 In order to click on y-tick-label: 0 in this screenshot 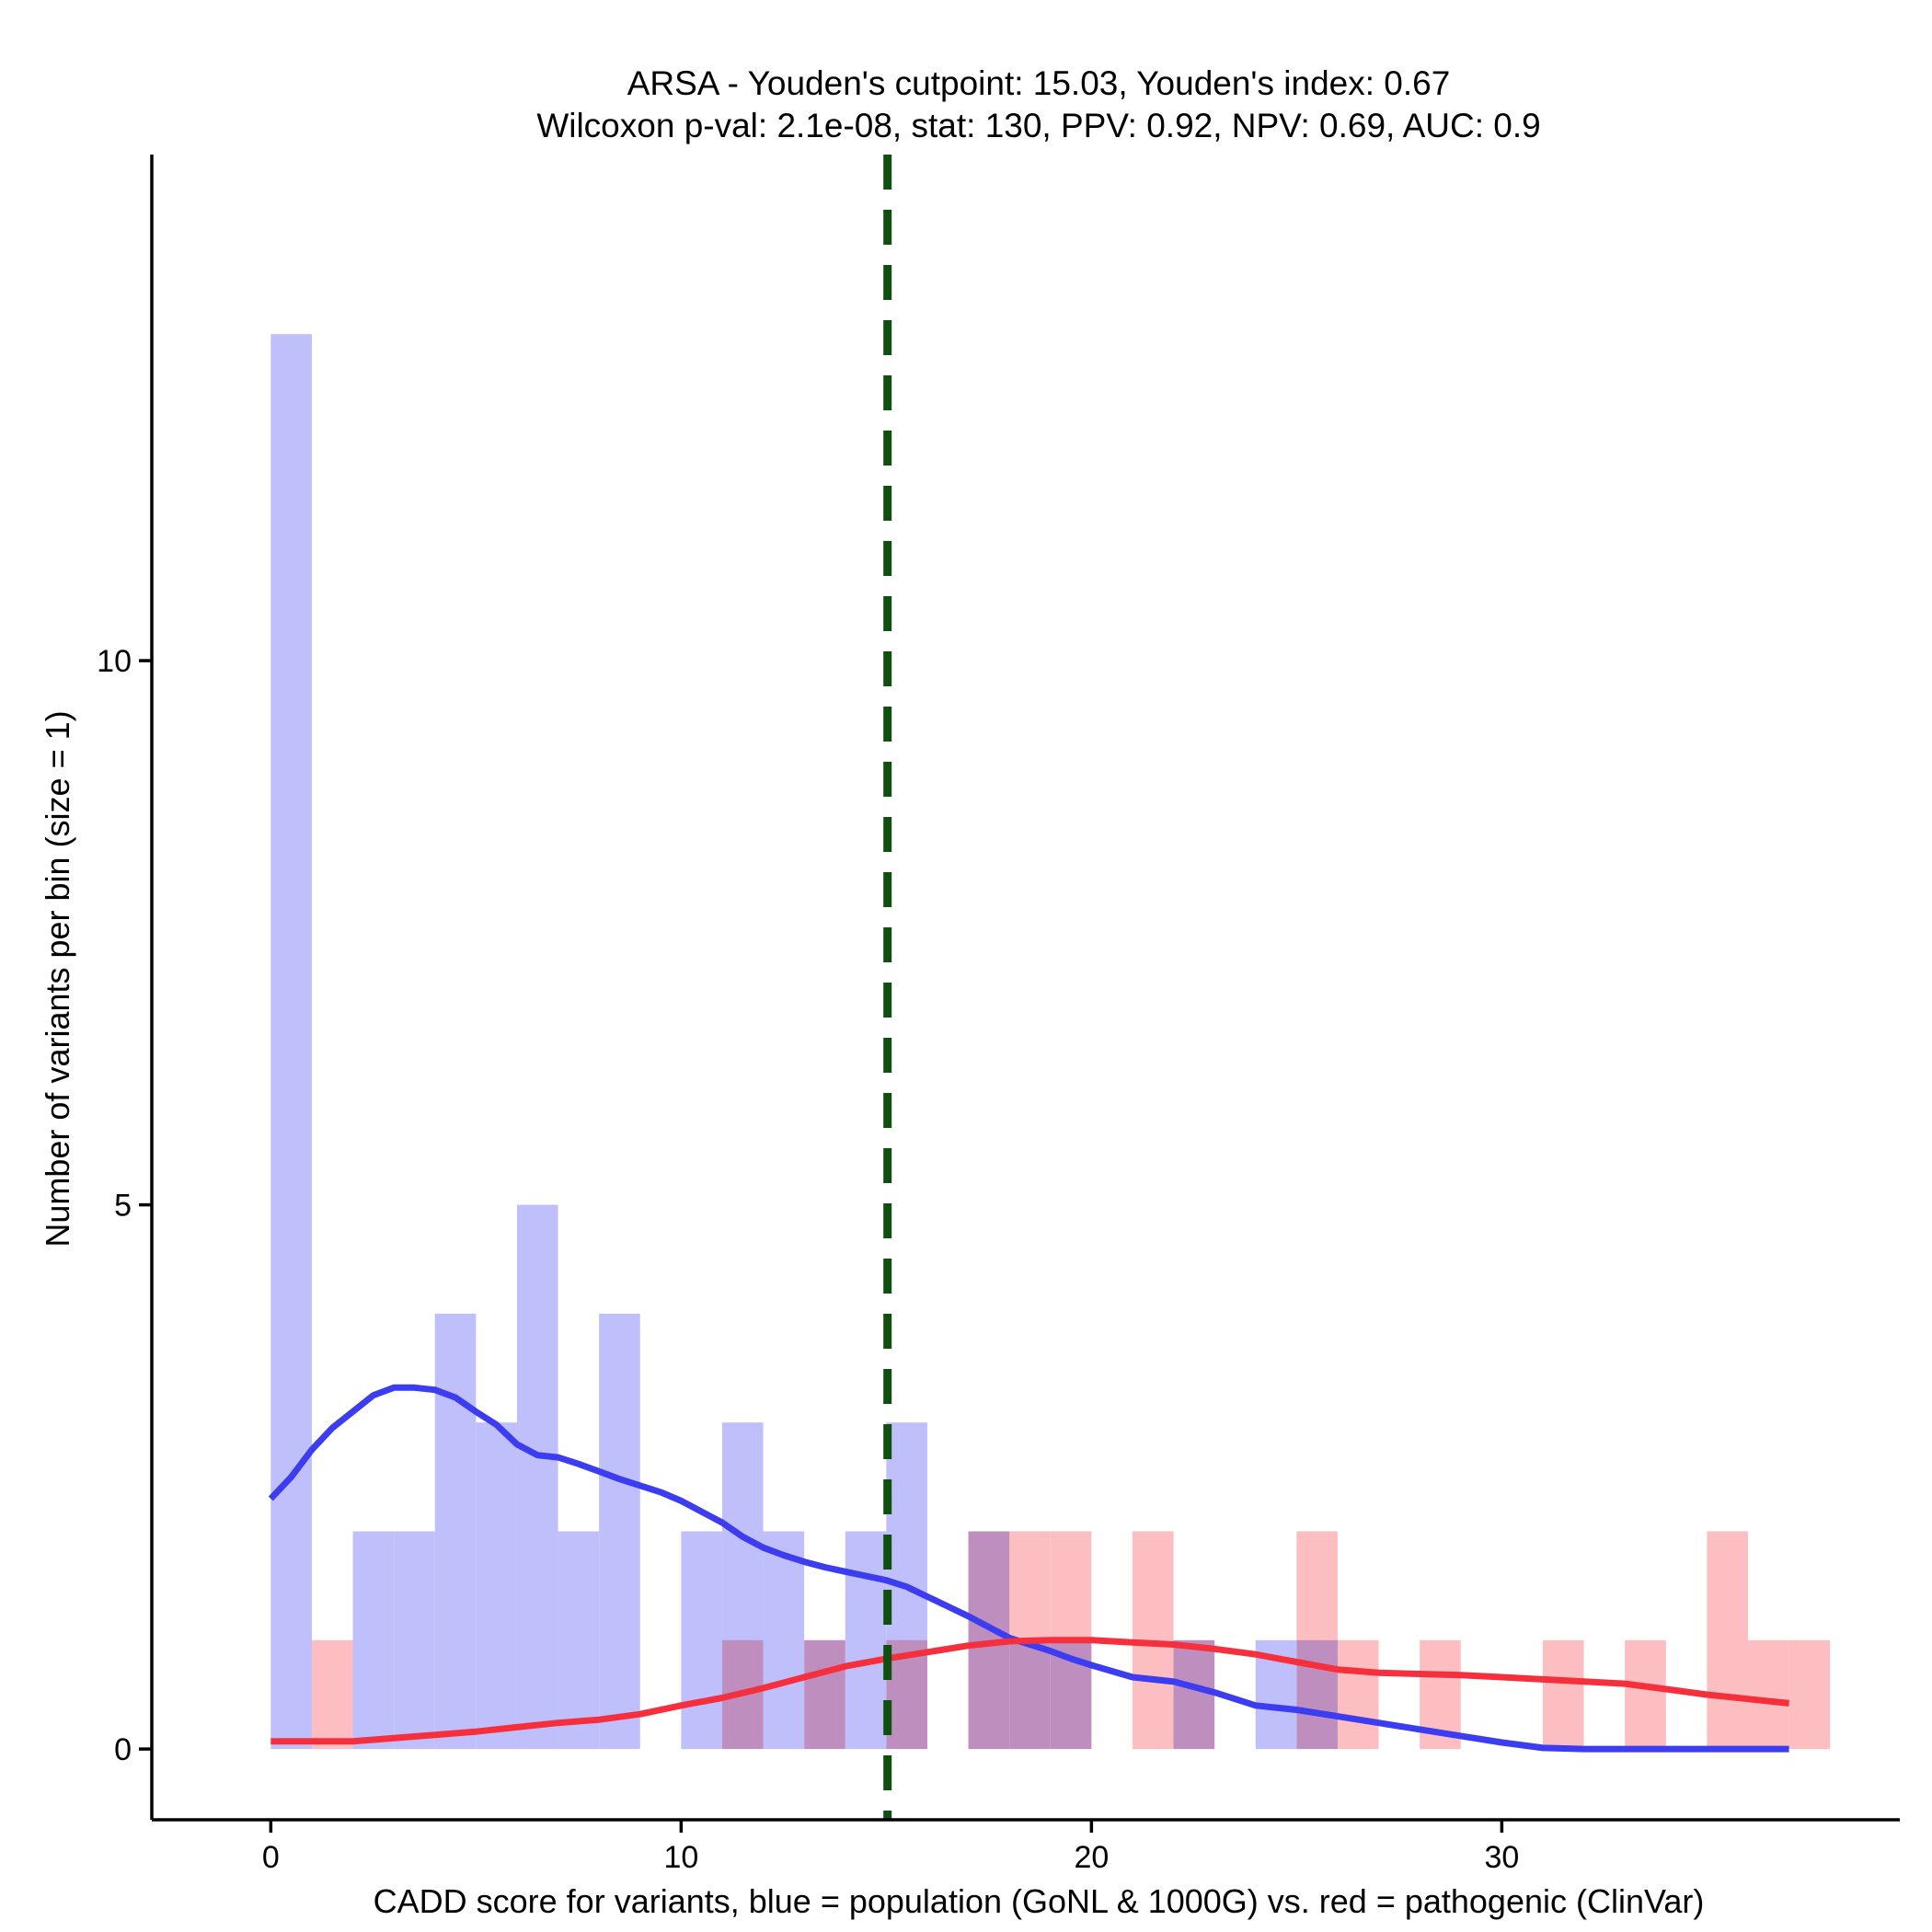, I will do `click(123, 1749)`.